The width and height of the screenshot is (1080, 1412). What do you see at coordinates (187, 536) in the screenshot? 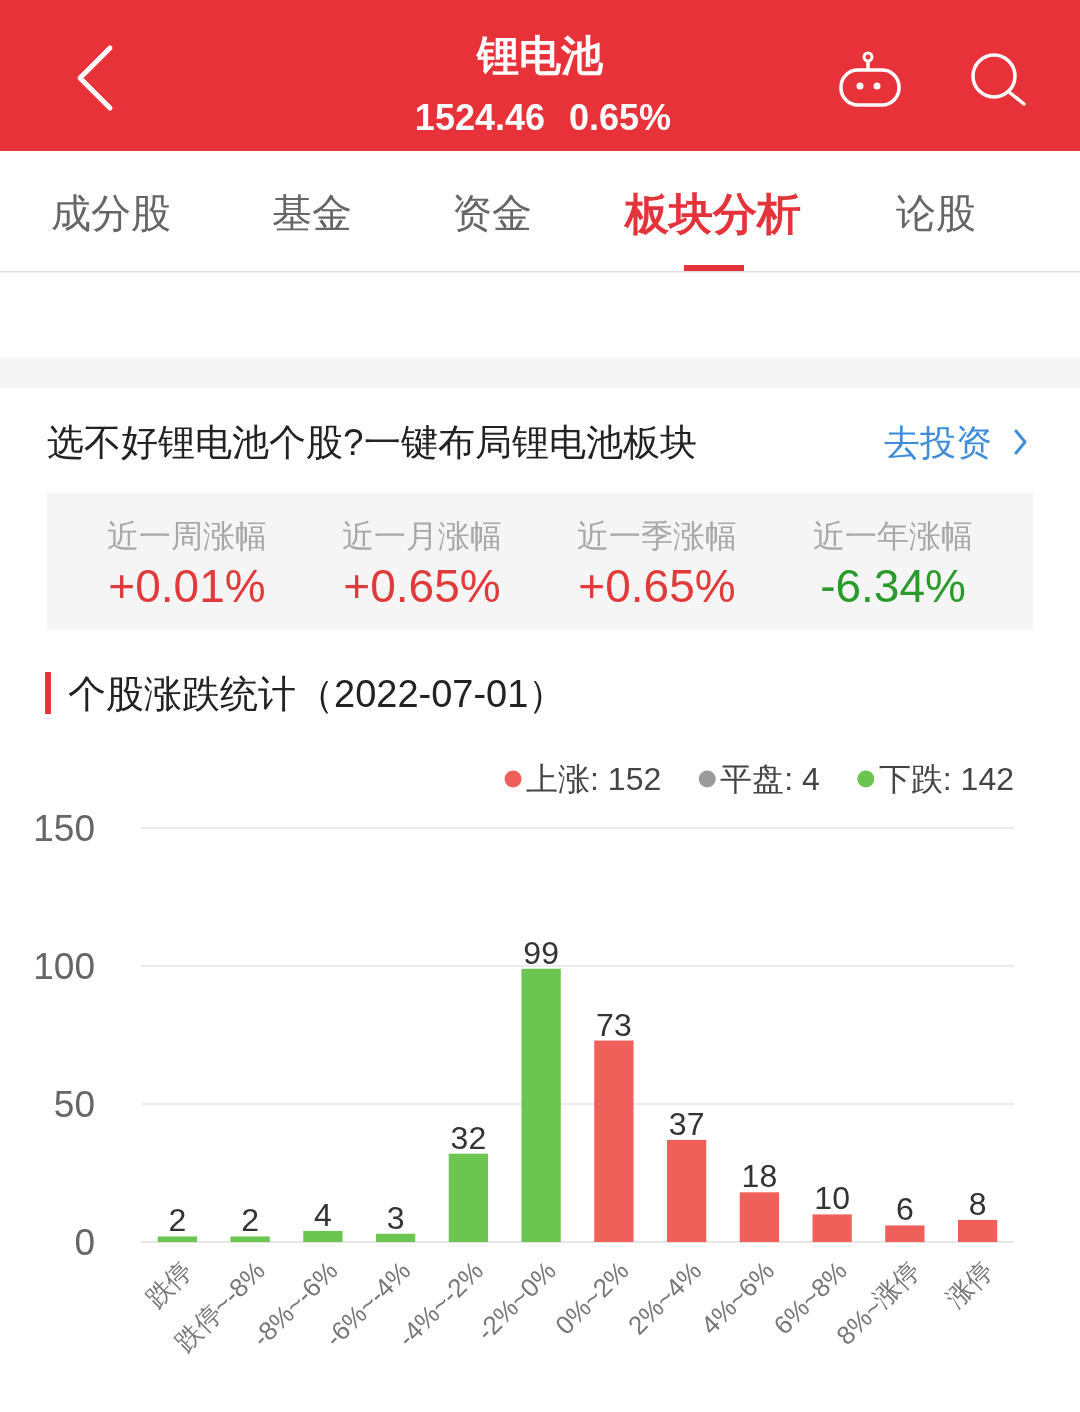
I see `text: 近一周涨幅` at bounding box center [187, 536].